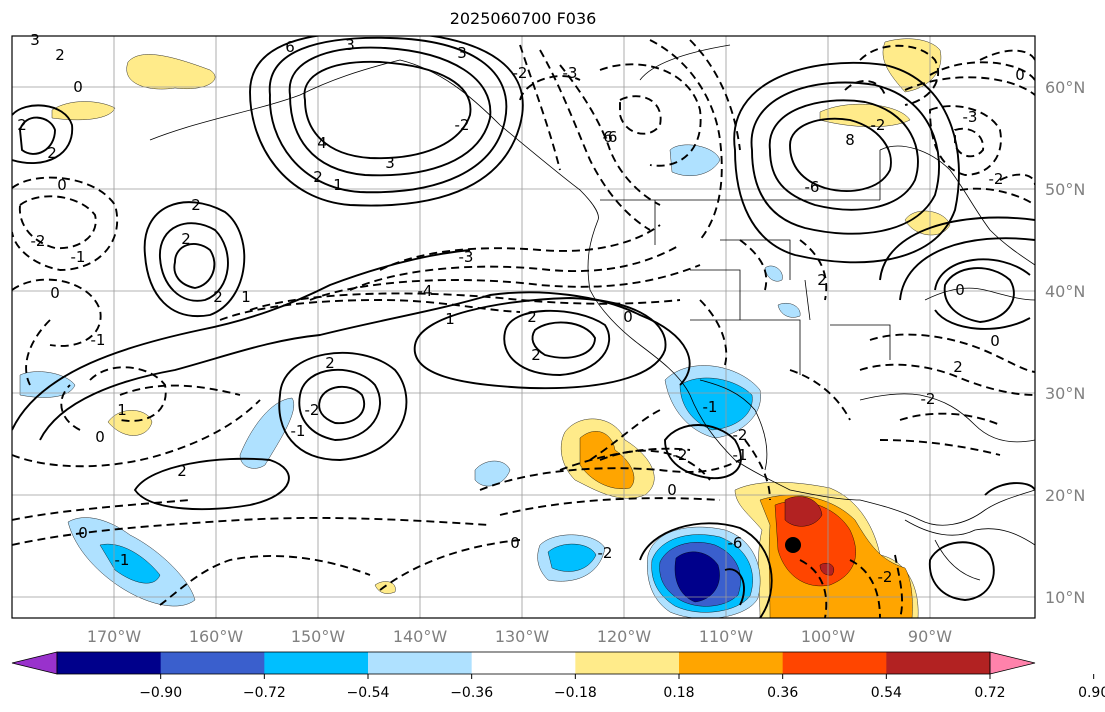 The image size is (1105, 712). What do you see at coordinates (471, 693) in the screenshot?
I see `colorbar-tick-label: −0.36` at bounding box center [471, 693].